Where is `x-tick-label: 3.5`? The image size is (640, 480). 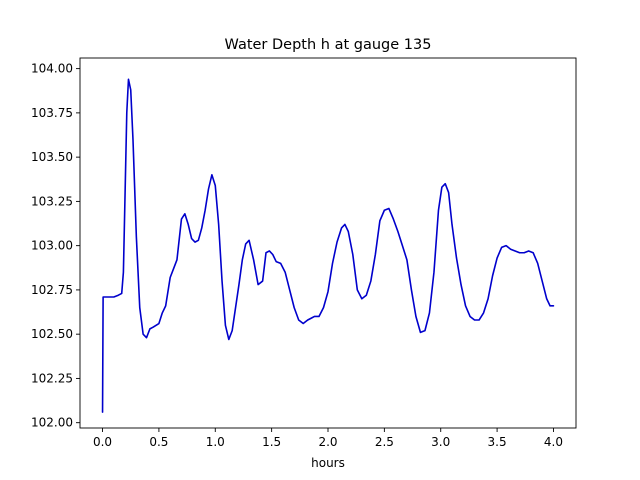 x-tick-label: 3.5 is located at coordinates (497, 442).